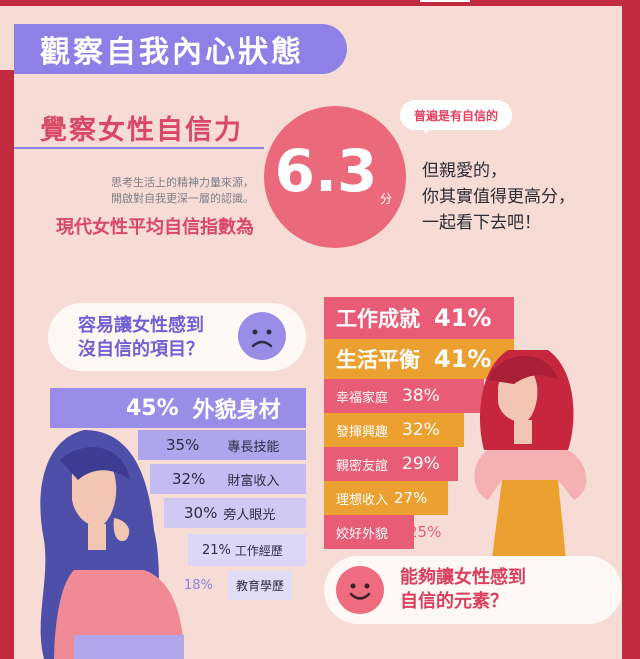 The width and height of the screenshot is (640, 659). What do you see at coordinates (112, 544) in the screenshot?
I see `woman-dark-hair-illustration` at bounding box center [112, 544].